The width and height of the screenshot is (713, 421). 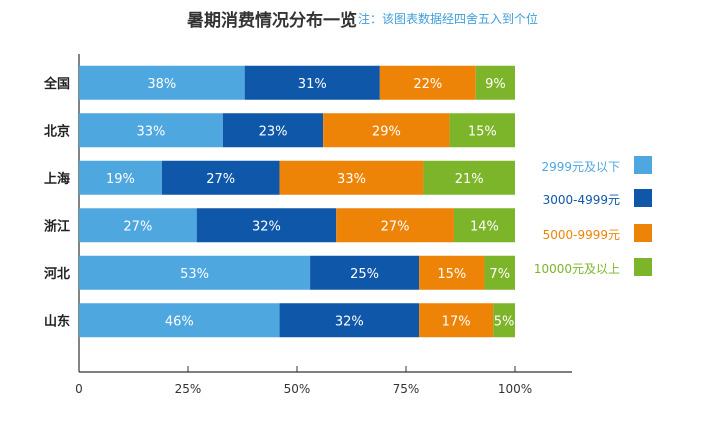 I want to click on legend-item: 5000-9999元, so click(x=587, y=234).